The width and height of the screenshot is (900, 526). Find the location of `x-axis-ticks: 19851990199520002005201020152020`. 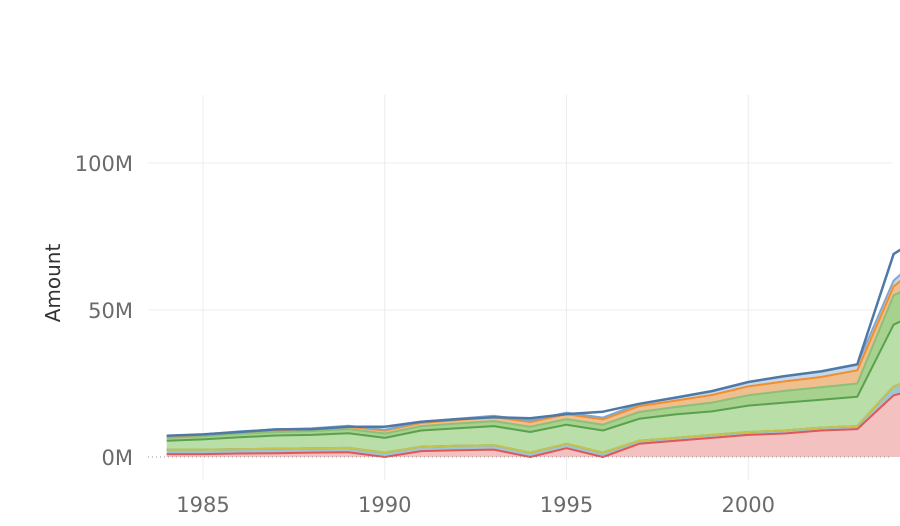

x-axis-ticks: 19851990199520002005201020152020 is located at coordinates (475, 505).